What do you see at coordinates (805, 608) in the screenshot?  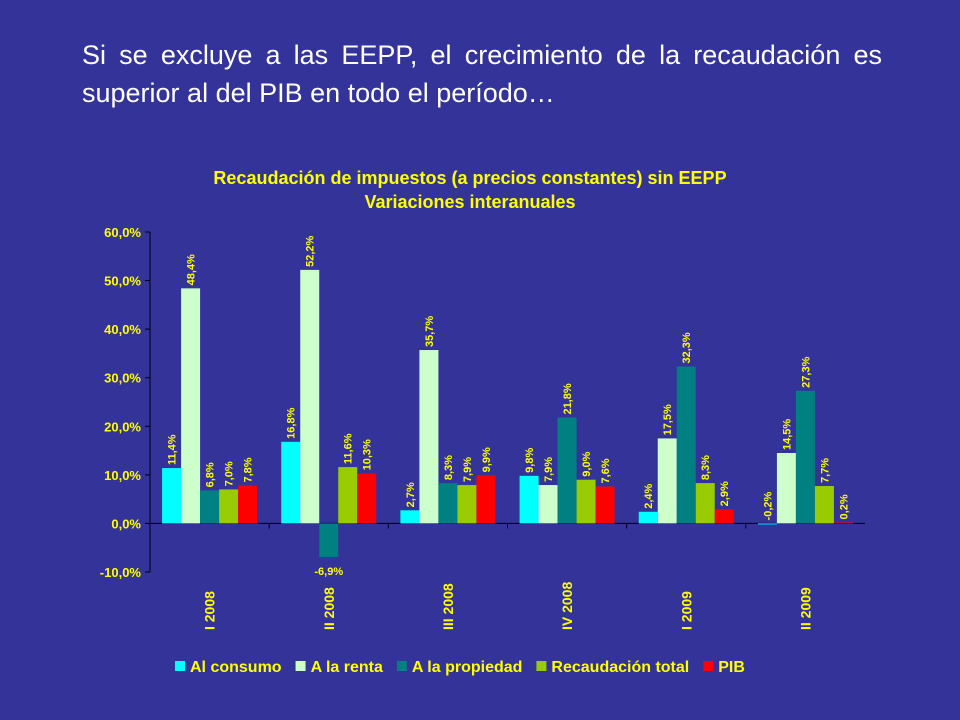 I see `x-tick-label: II 2009` at bounding box center [805, 608].